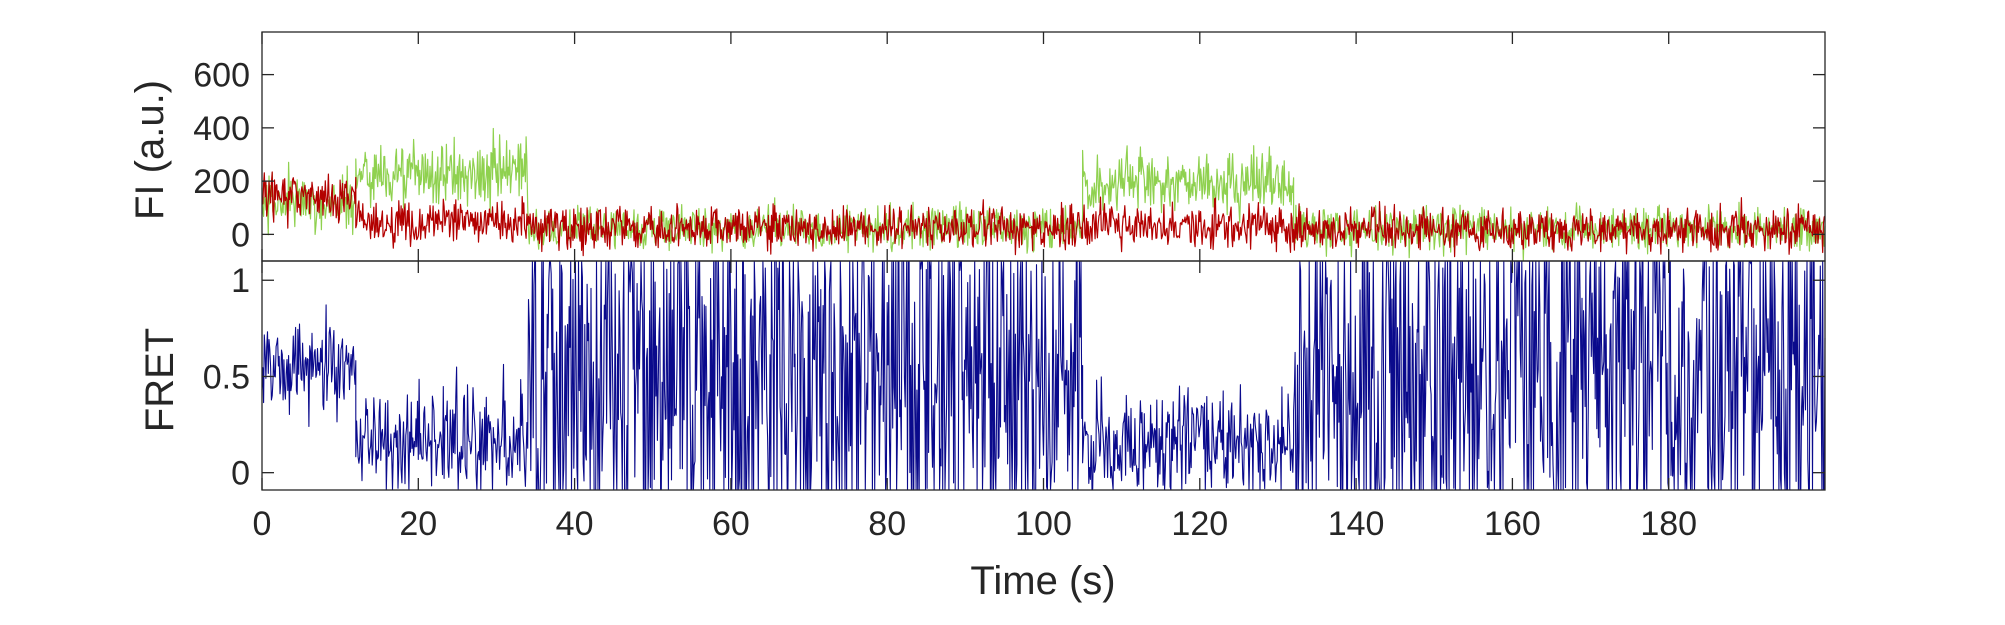 This screenshot has width=2005, height=625. What do you see at coordinates (1199, 524) in the screenshot?
I see `x-tick-label: 120` at bounding box center [1199, 524].